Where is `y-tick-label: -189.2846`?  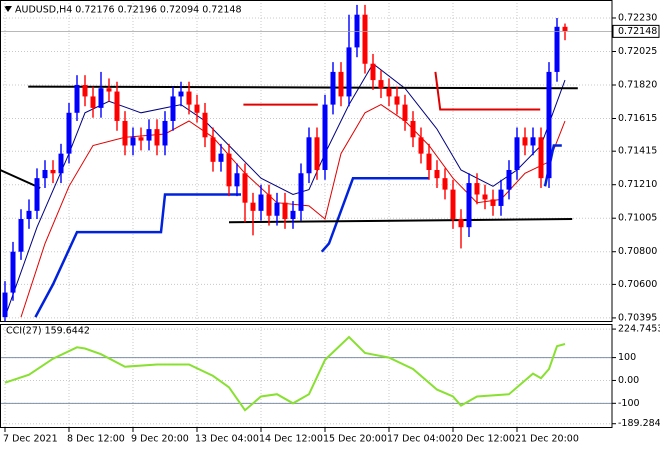 y-tick-label: -189.2846 is located at coordinates (639, 423).